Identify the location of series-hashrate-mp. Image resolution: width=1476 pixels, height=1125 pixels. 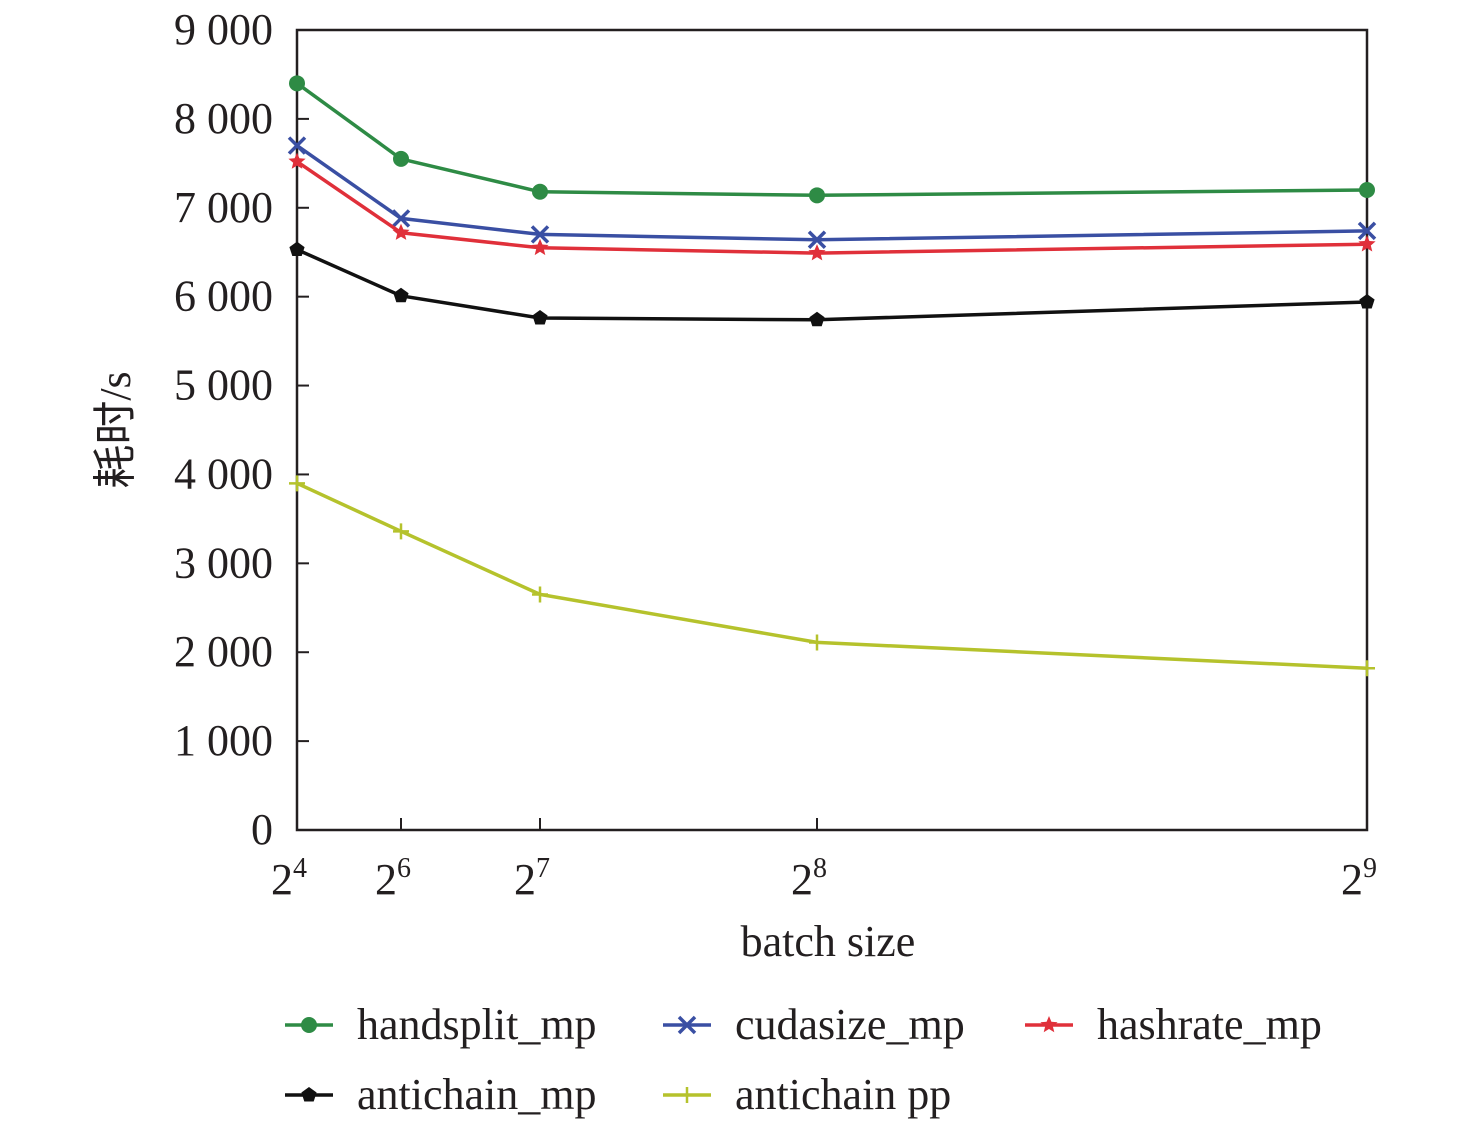
(832, 206).